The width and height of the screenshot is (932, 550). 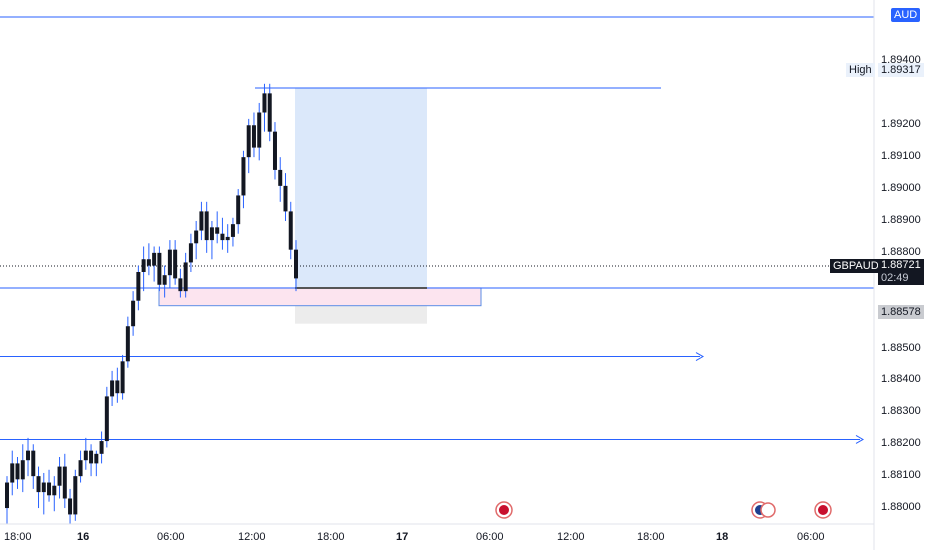 I want to click on symbol-label: GBPAUD, so click(x=856, y=266).